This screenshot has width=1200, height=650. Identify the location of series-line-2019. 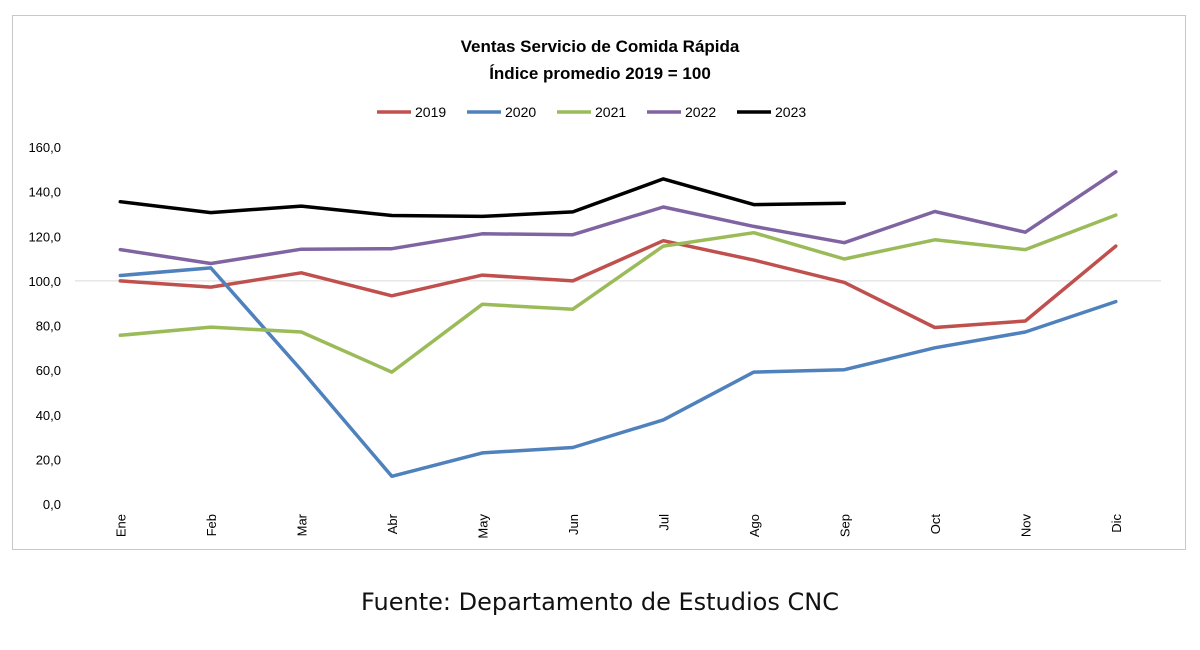
(618, 284).